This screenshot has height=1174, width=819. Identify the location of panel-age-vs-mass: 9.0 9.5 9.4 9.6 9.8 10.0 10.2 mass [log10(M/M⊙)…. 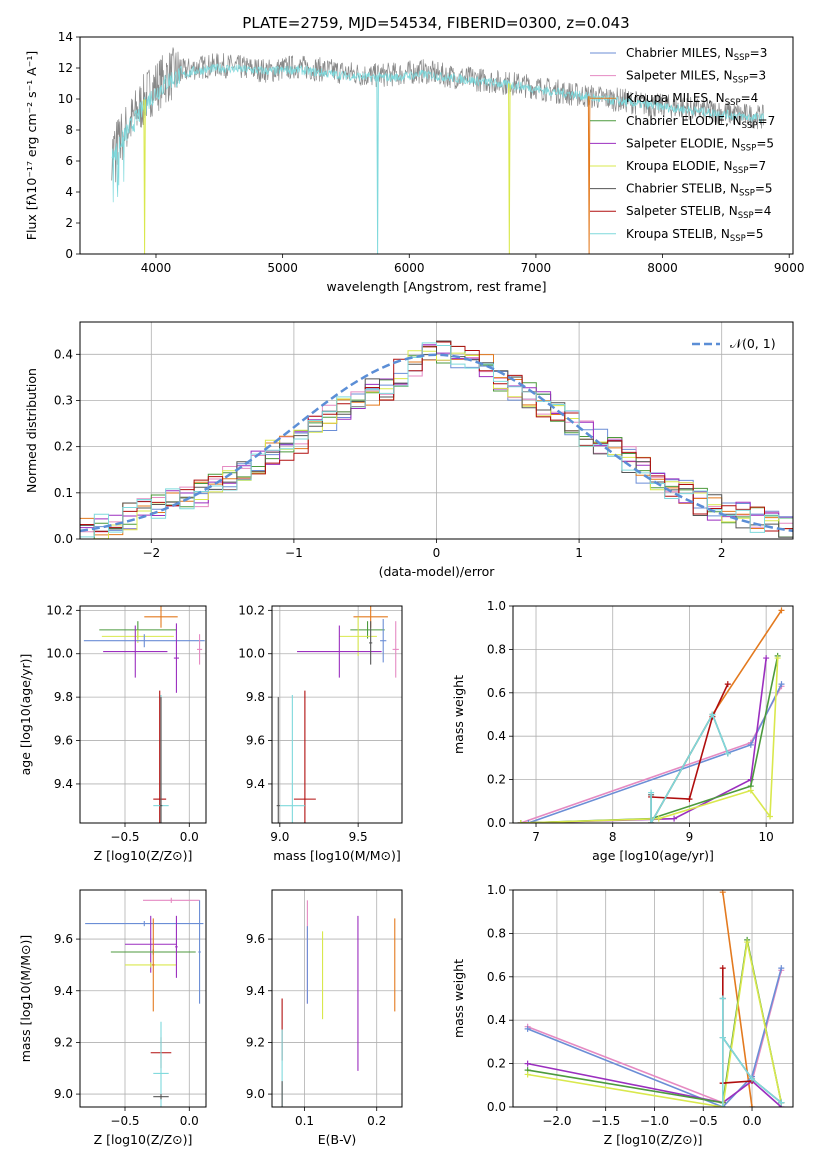
(320, 733).